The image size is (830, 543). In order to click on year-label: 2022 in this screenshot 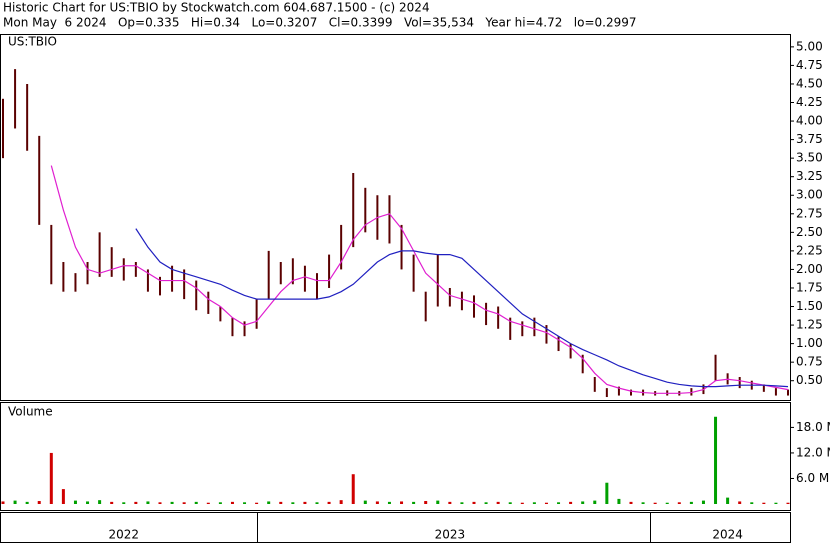, I will do `click(123, 535)`.